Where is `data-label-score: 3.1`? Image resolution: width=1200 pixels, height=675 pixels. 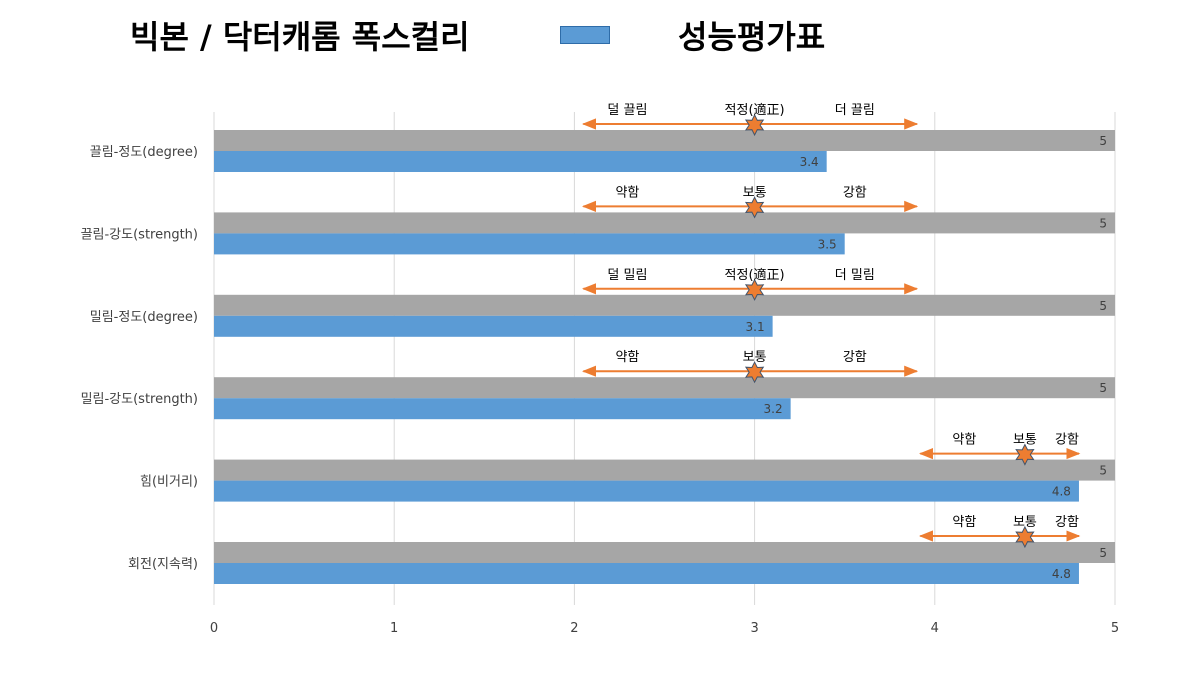 data-label-score: 3.1 is located at coordinates (755, 327).